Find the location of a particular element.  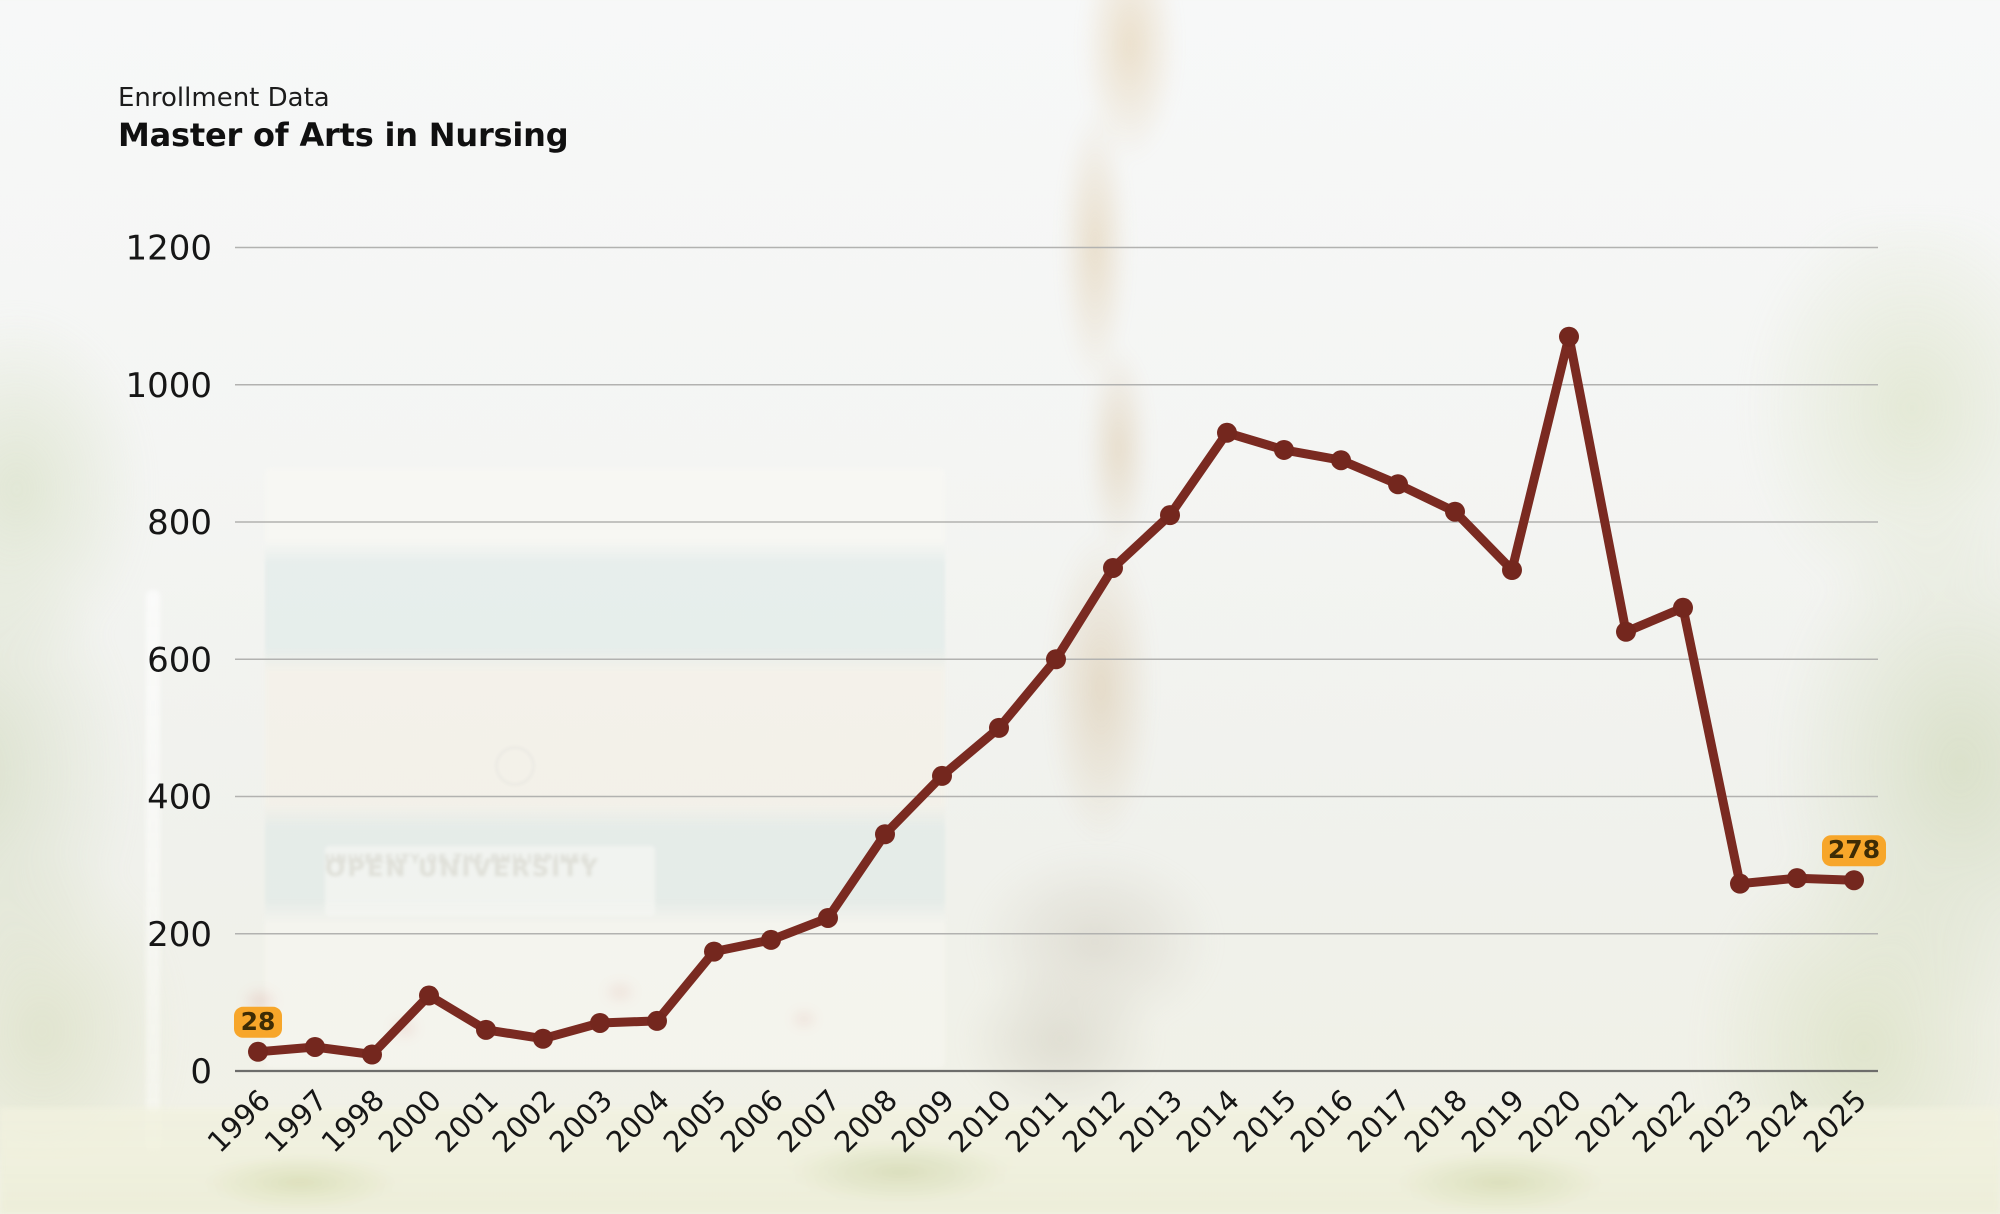

x-tick-label-2009: 2009 is located at coordinates (923, 1121).